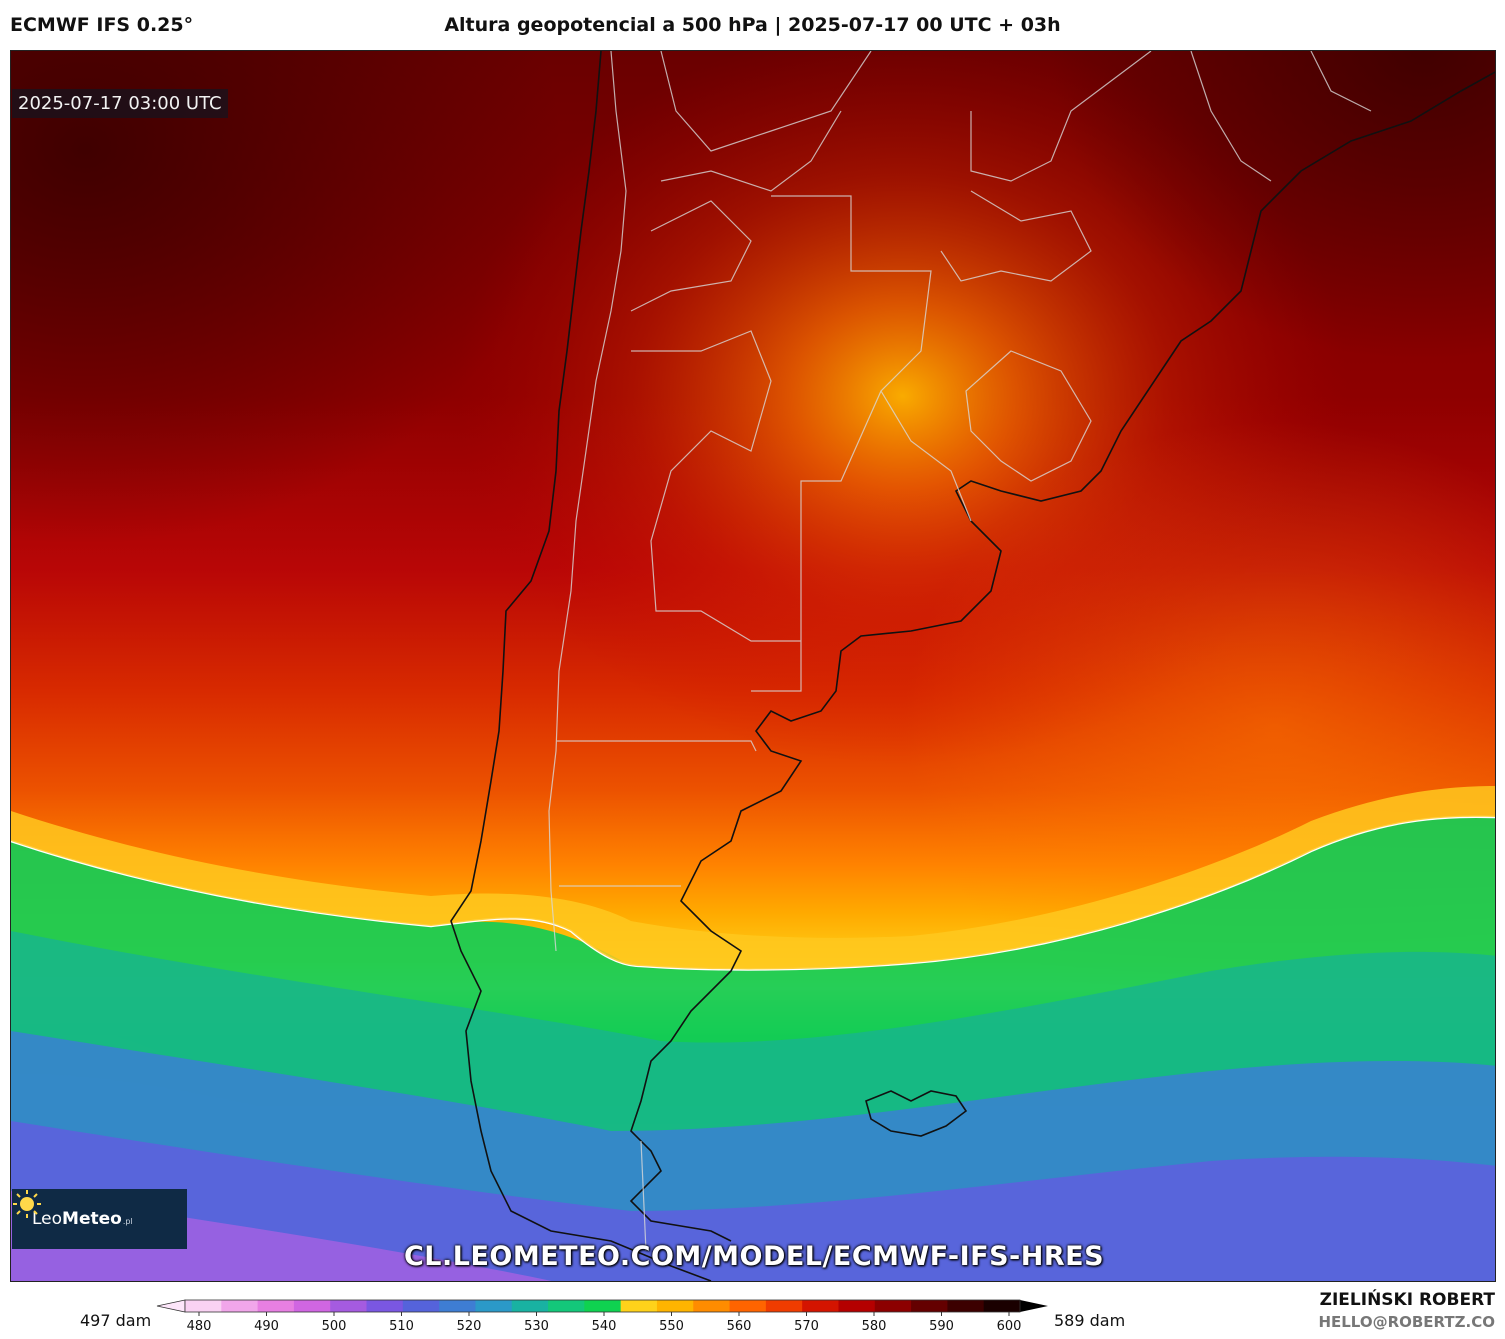 The height and width of the screenshot is (1339, 1505). What do you see at coordinates (916, 1113) in the screenshot?
I see `falkland-islands` at bounding box center [916, 1113].